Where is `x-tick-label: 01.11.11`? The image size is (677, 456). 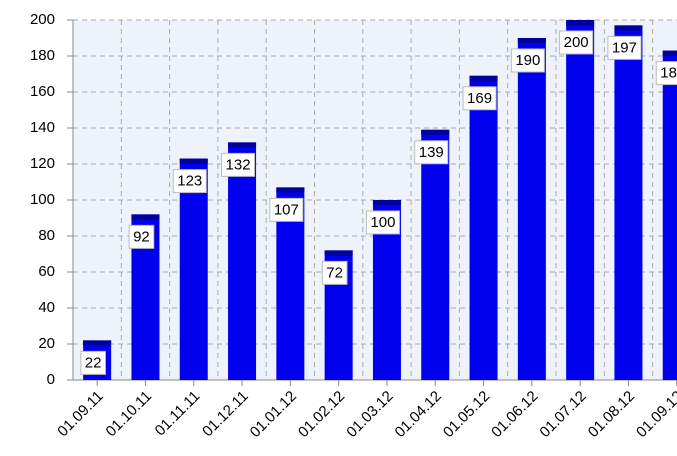
x-tick-label: 01.11.11 is located at coordinates (178, 414).